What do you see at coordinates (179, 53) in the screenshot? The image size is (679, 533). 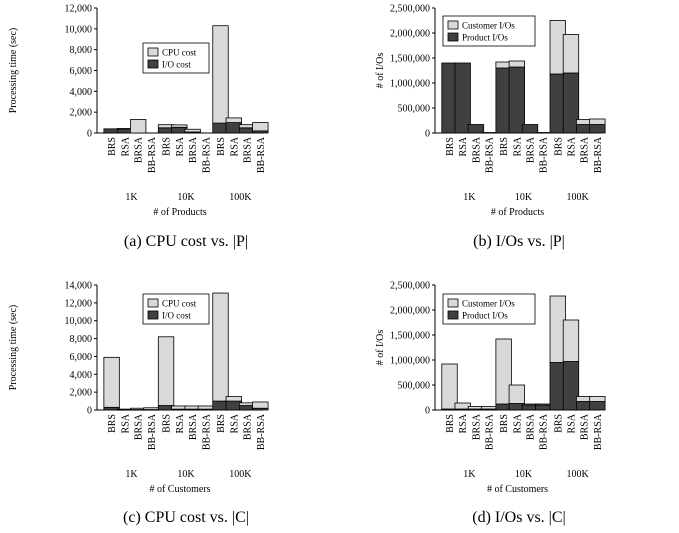 I see `legend-label: CPU cost` at bounding box center [179, 53].